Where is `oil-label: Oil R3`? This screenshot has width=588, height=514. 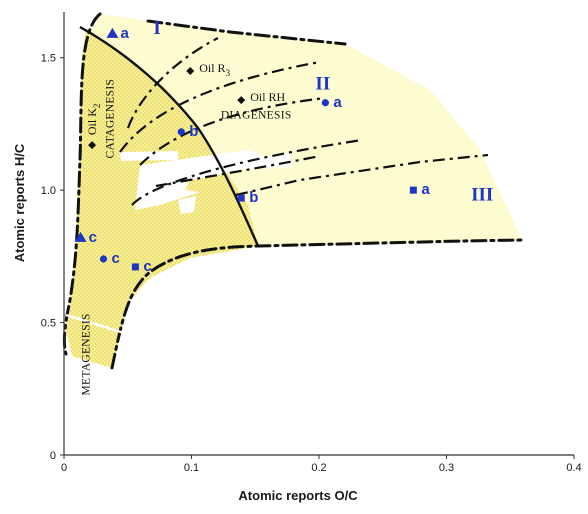 oil-label: Oil R3 is located at coordinates (214, 69).